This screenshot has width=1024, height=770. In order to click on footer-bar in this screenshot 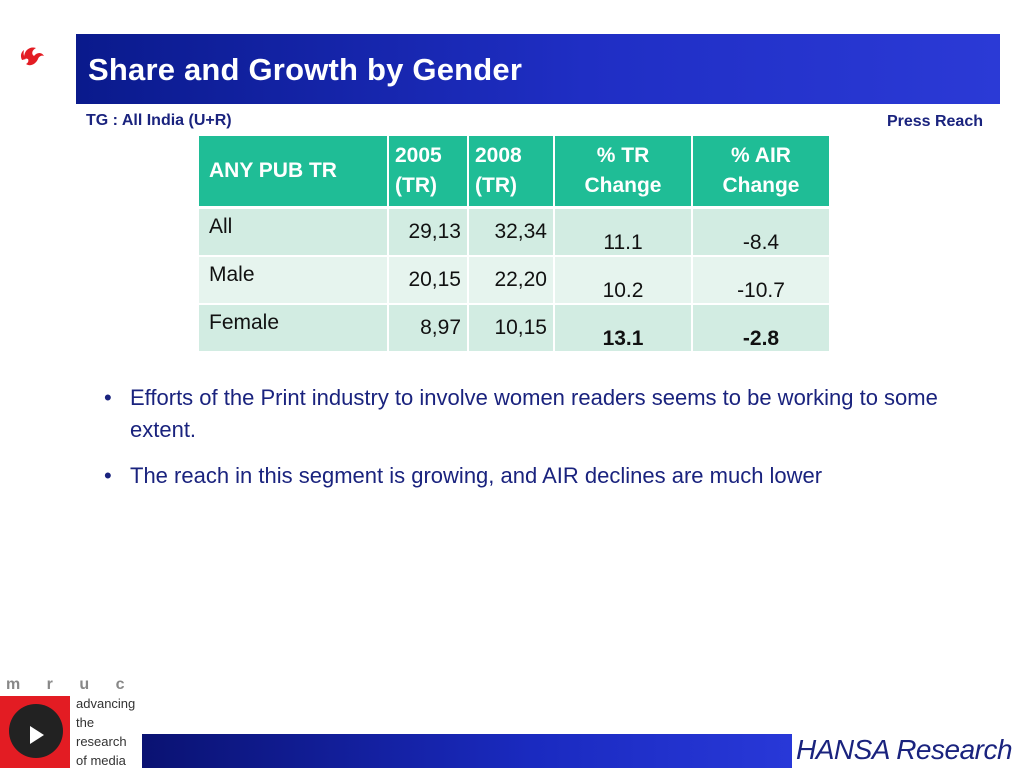, I will do `click(467, 751)`.